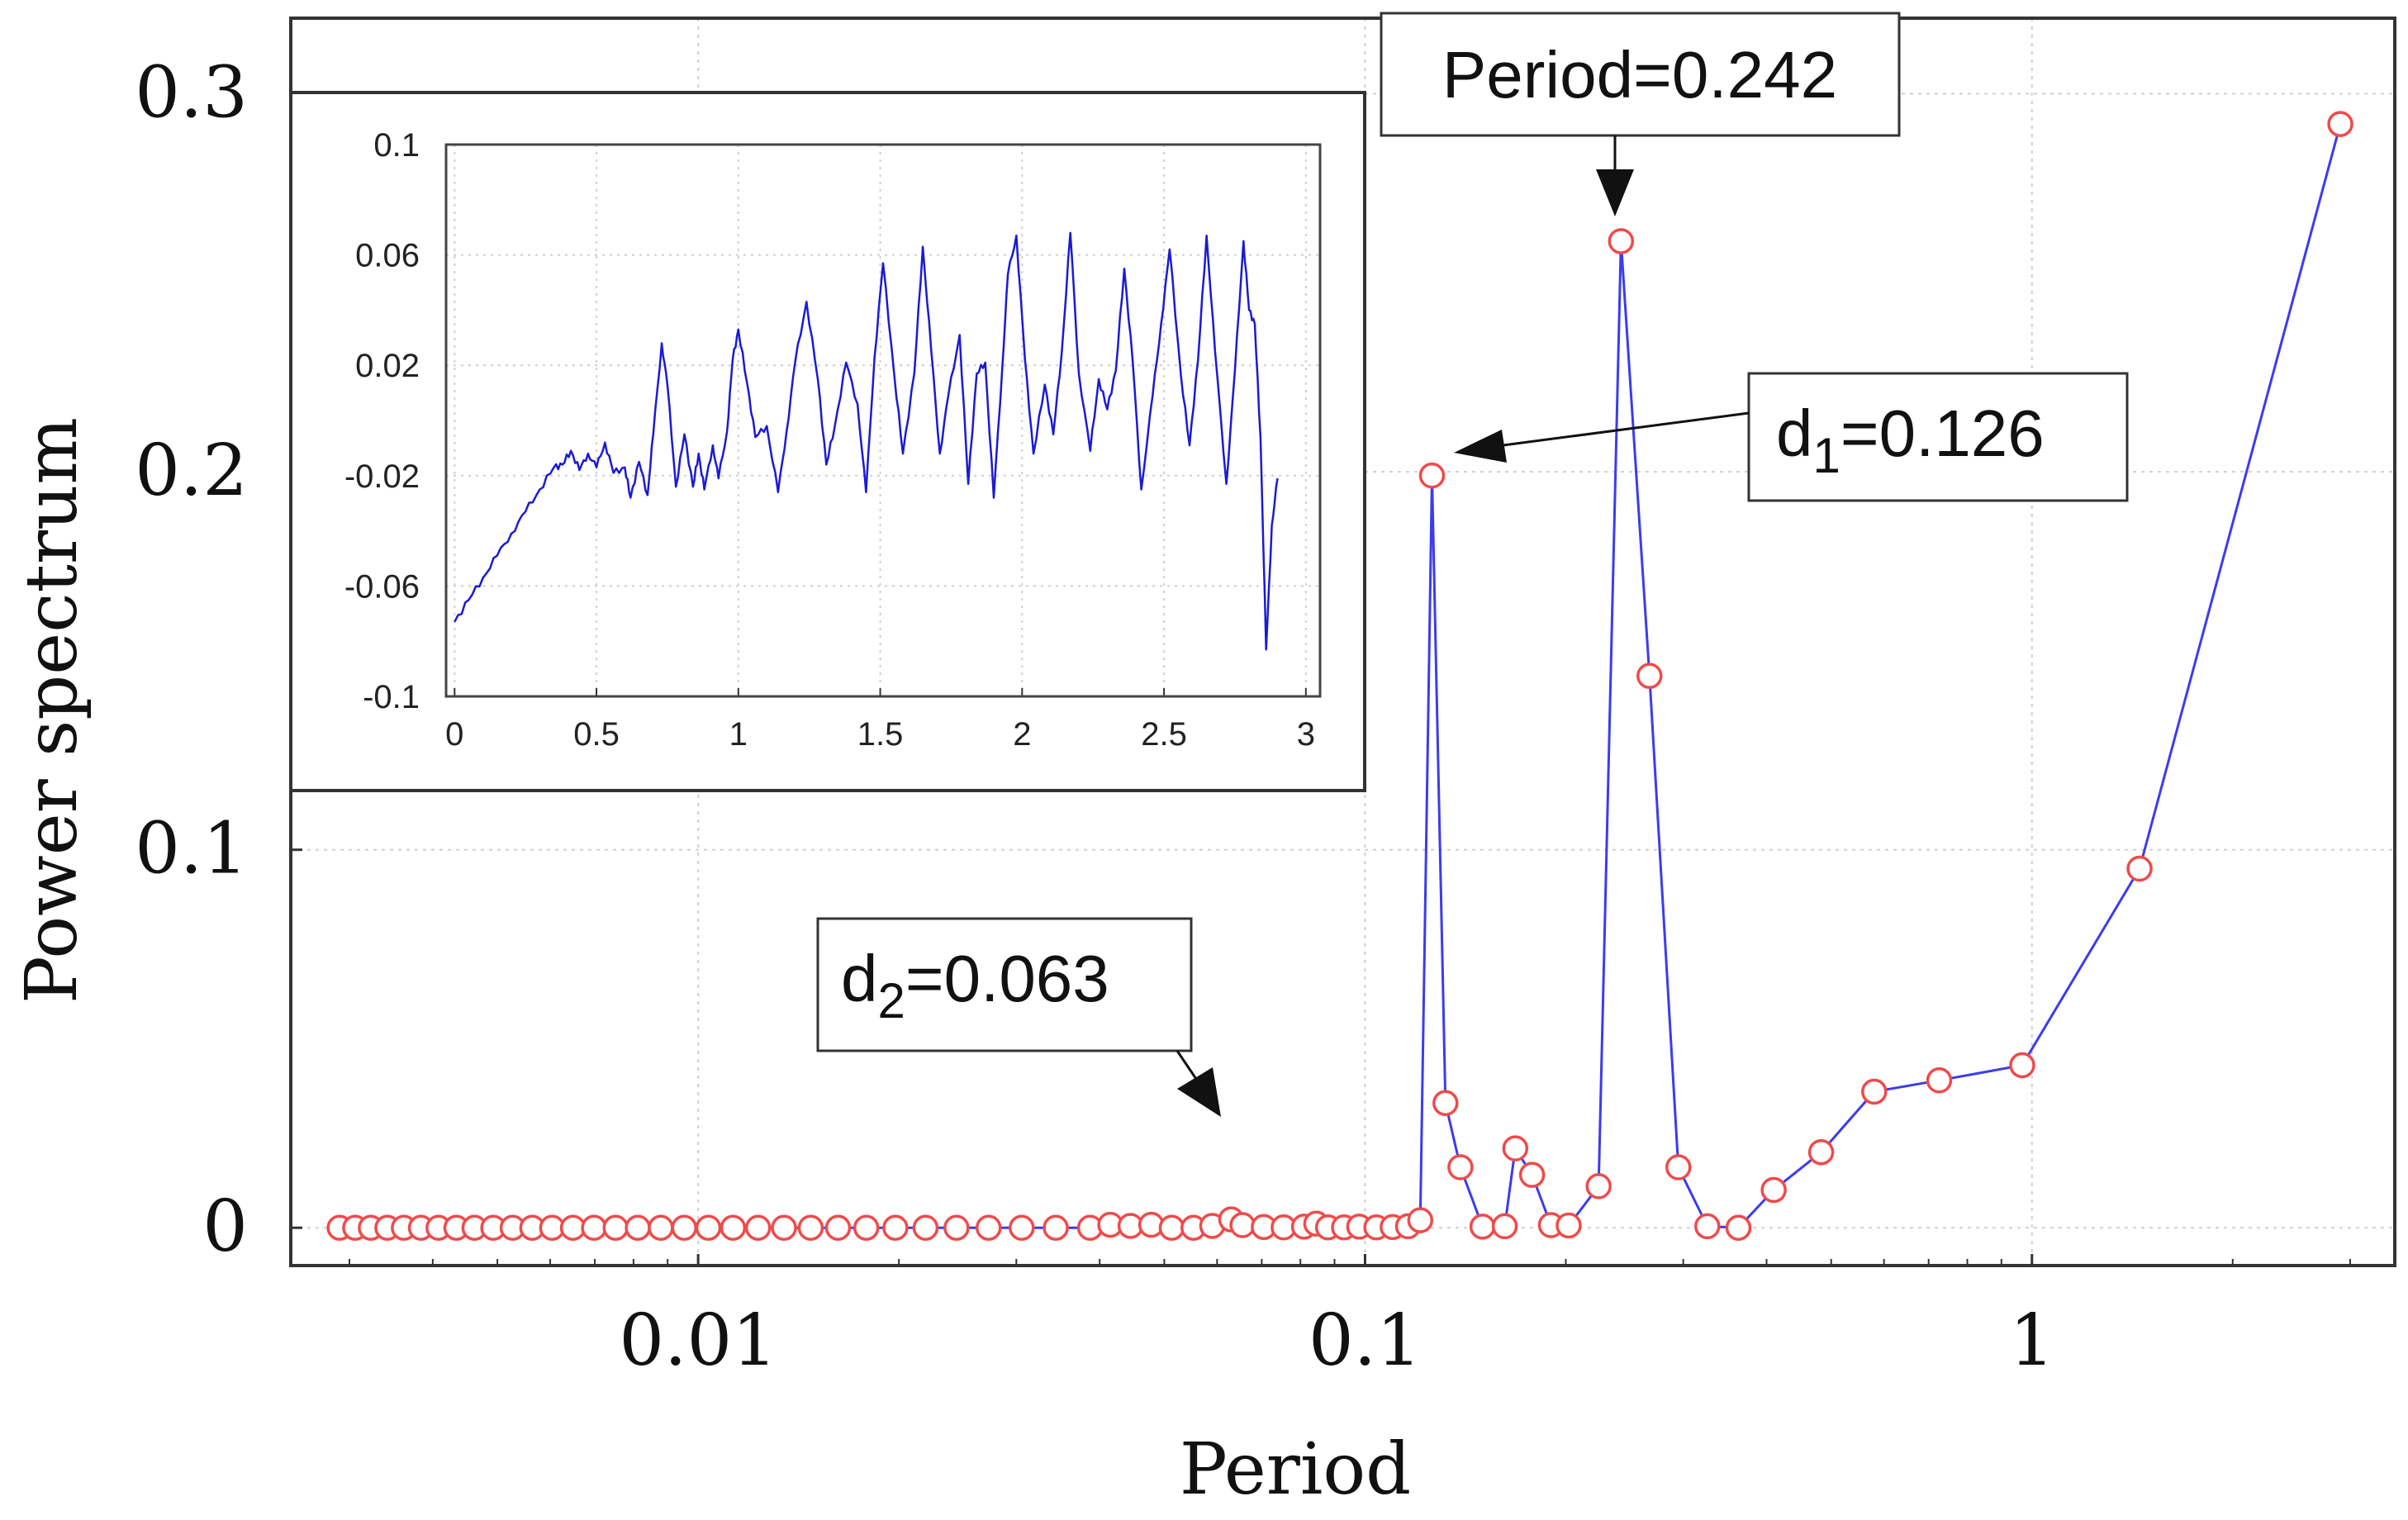 The height and width of the screenshot is (1520, 2408). I want to click on y-tick-label: 0, so click(225, 1226).